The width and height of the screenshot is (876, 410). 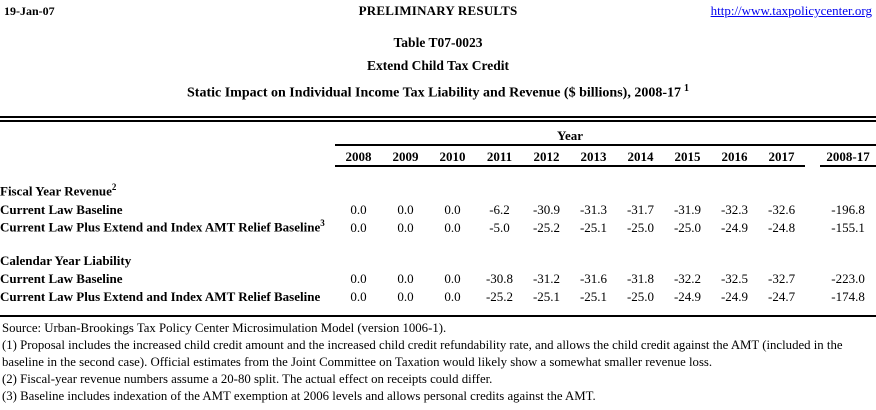 I want to click on date-label: 19-Jan-07, so click(x=29, y=11).